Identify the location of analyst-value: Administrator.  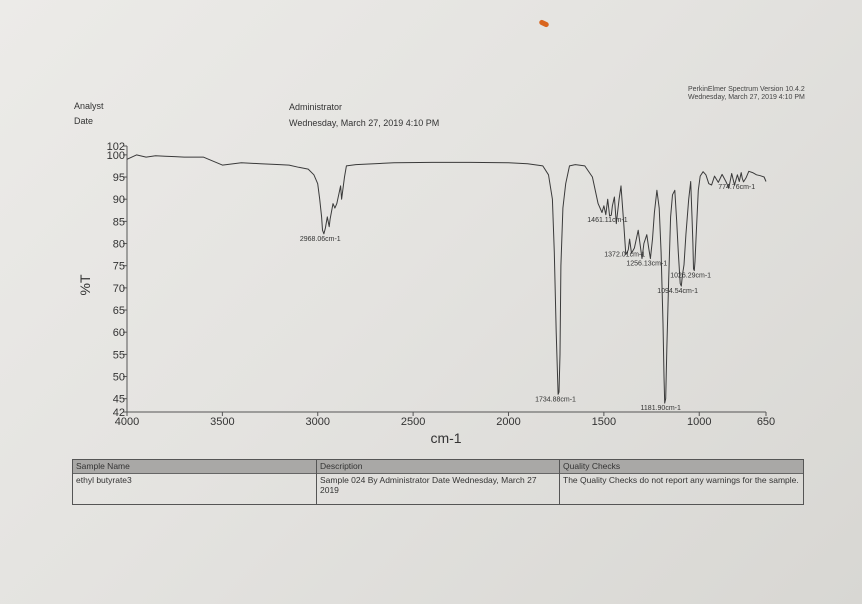
(316, 107).